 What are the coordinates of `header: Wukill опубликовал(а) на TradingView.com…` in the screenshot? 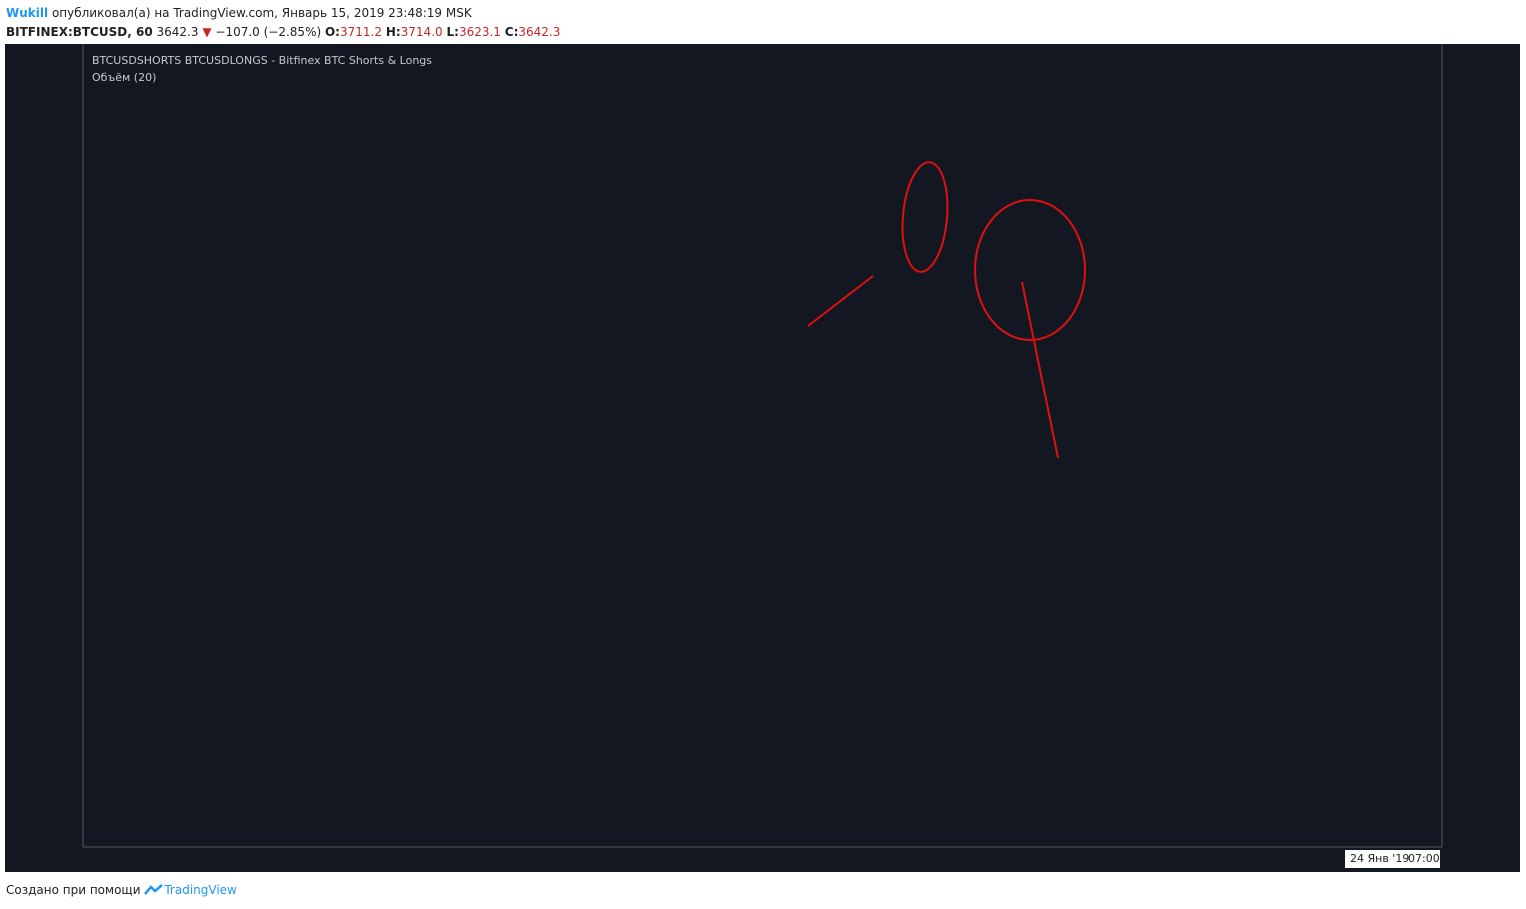 It's located at (283, 23).